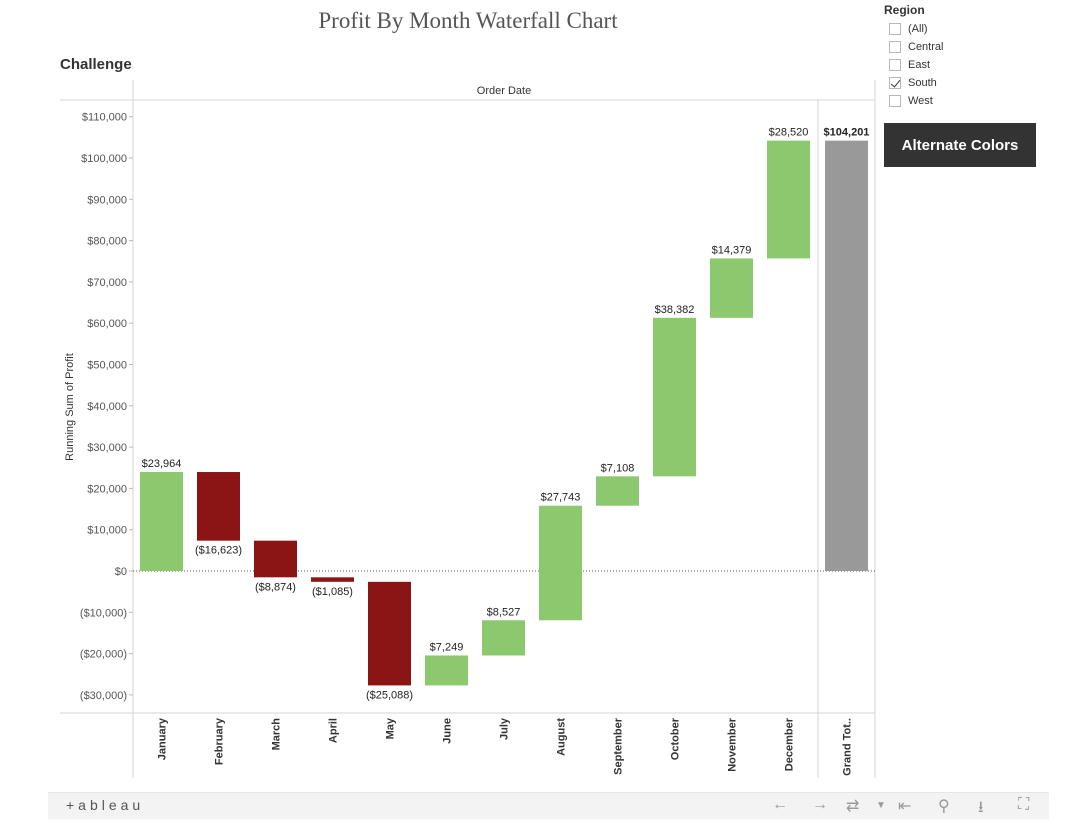 Image resolution: width=1082 pixels, height=835 pixels. Describe the element at coordinates (904, 10) in the screenshot. I see `filter-title: Region` at that location.